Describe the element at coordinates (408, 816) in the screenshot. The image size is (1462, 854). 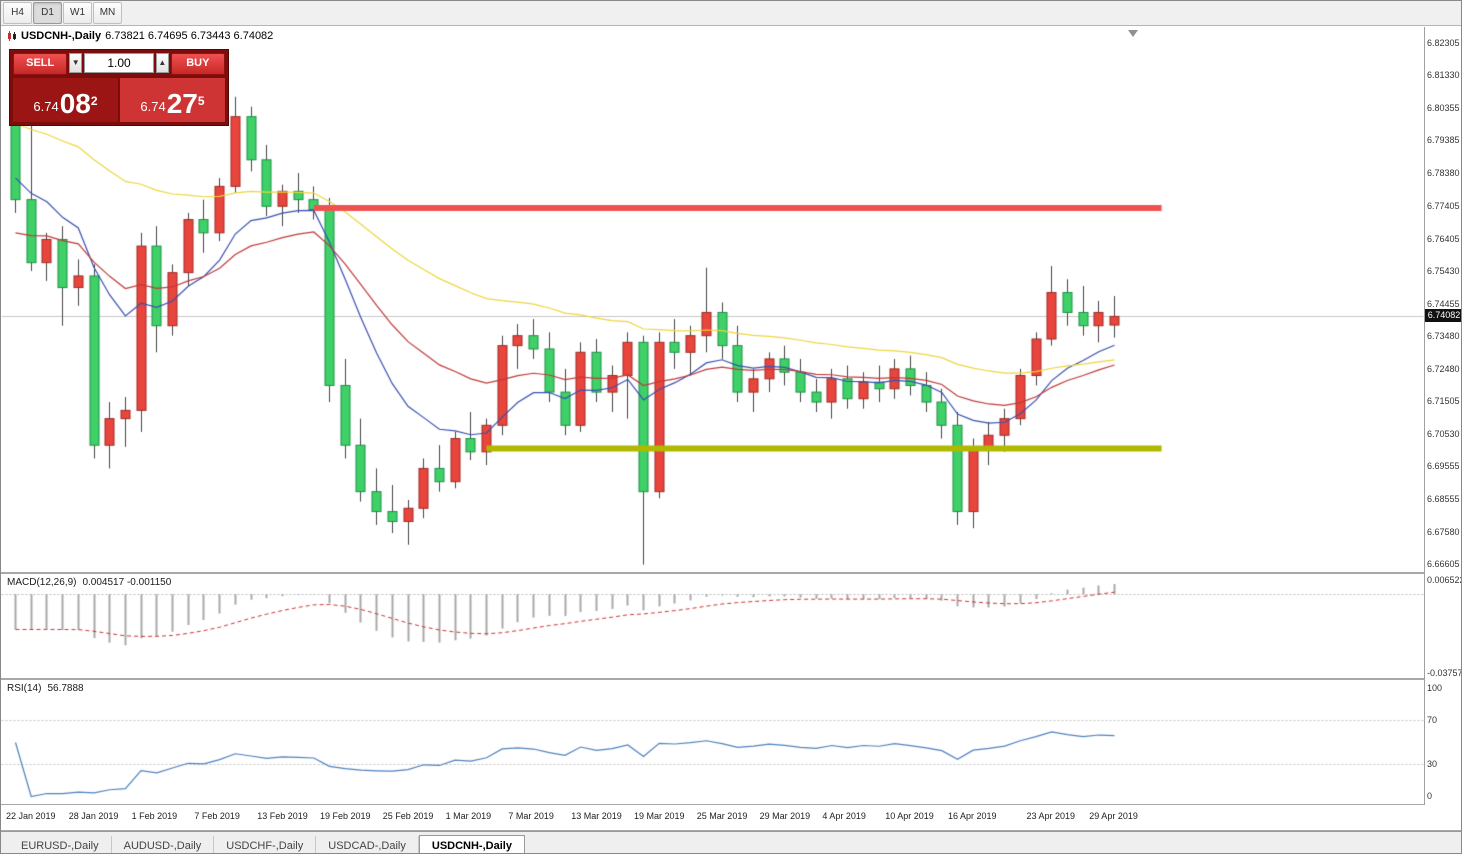
I see `date-axis-label: 25 Feb 2019` at that location.